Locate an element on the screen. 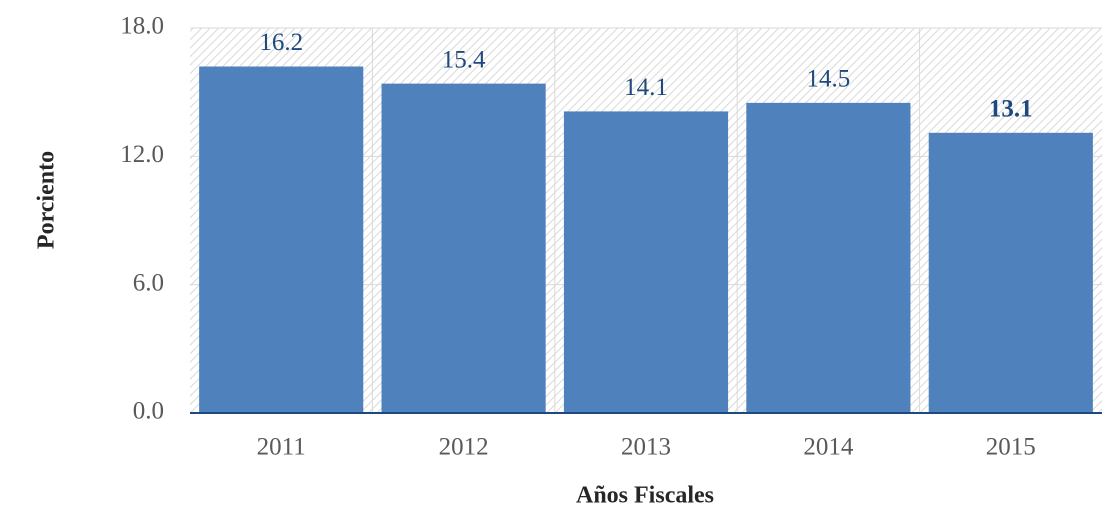 The height and width of the screenshot is (517, 1102). y-axis-label: Porciento is located at coordinates (47, 200).